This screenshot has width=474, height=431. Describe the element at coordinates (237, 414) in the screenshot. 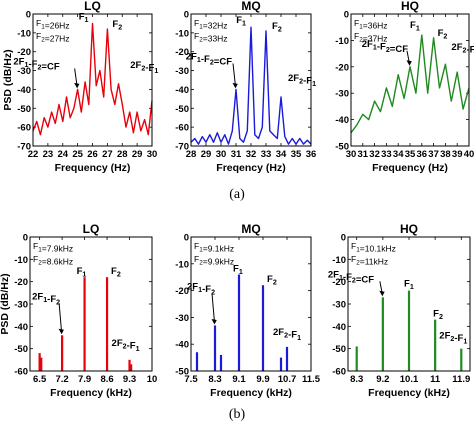

I see `caption-b: (b)` at that location.